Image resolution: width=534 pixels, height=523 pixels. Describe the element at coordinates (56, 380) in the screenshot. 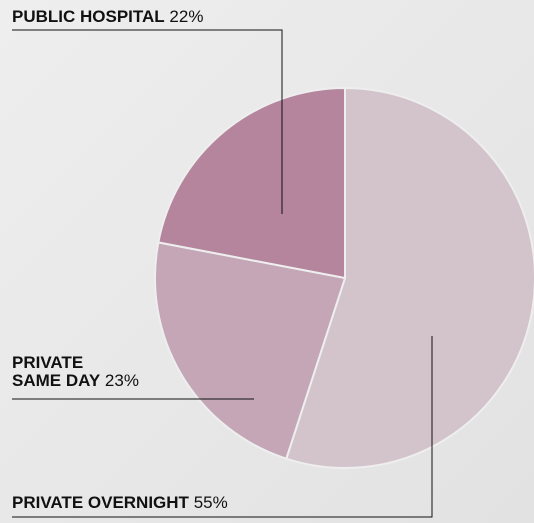

I see `category-name: SAME DAY` at that location.